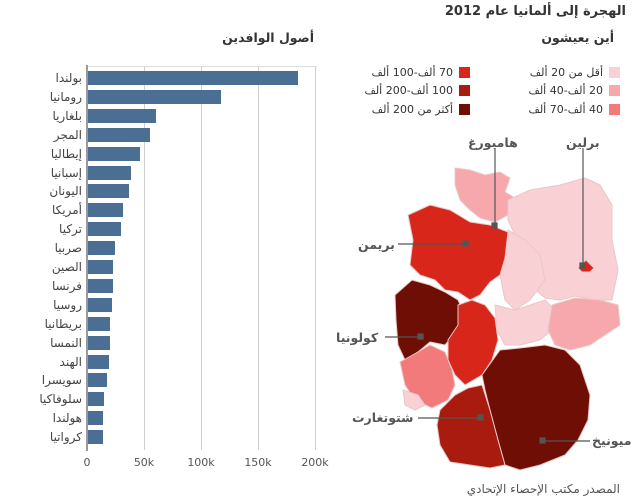  Describe the element at coordinates (414, 400) in the screenshot. I see `region-saarland` at that location.